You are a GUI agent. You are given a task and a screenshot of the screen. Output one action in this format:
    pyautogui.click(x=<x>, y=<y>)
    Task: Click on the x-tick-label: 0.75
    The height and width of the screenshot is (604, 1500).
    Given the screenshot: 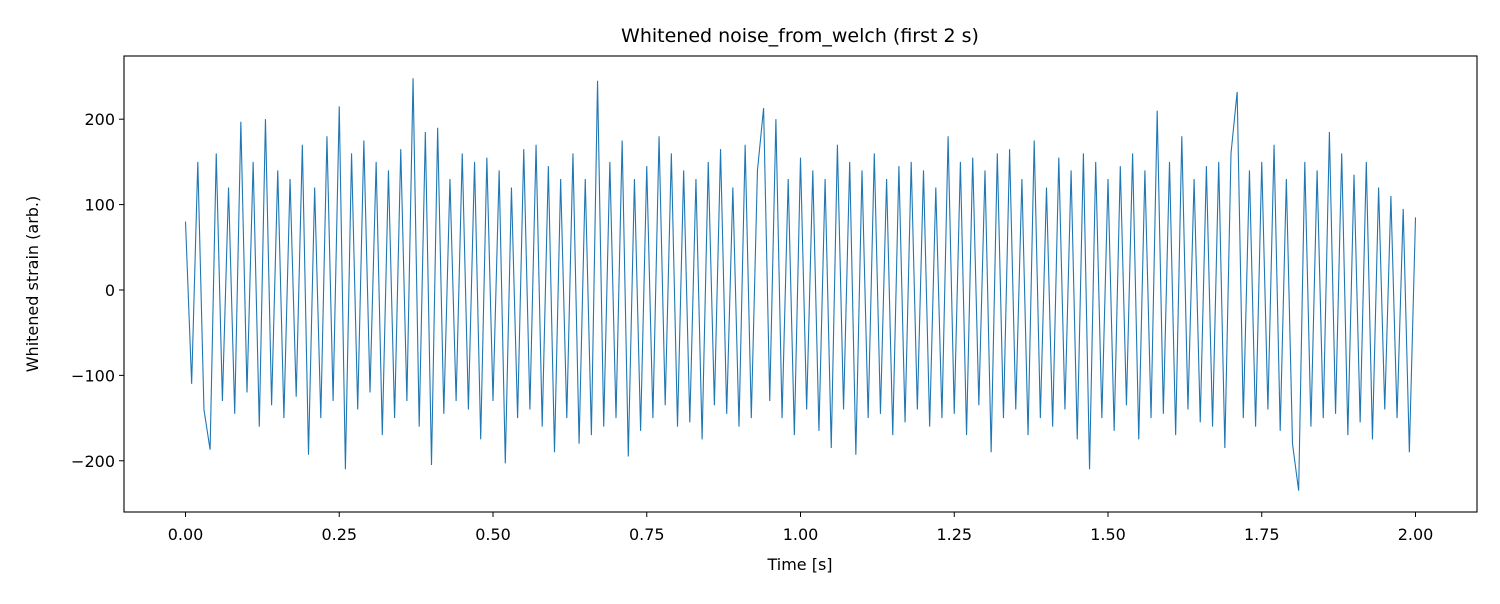 What is the action you would take?
    pyautogui.click(x=647, y=534)
    